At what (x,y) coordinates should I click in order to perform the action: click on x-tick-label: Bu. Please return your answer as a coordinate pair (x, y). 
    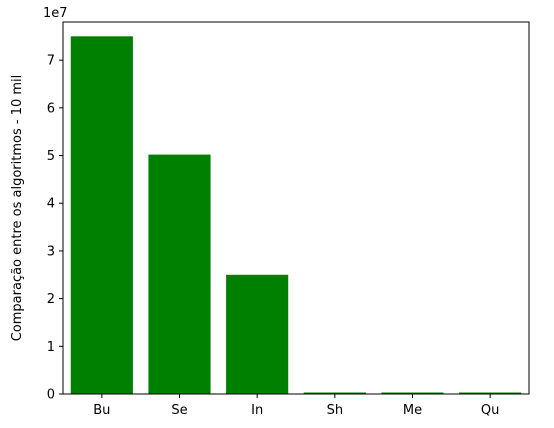
    Looking at the image, I should click on (101, 410).